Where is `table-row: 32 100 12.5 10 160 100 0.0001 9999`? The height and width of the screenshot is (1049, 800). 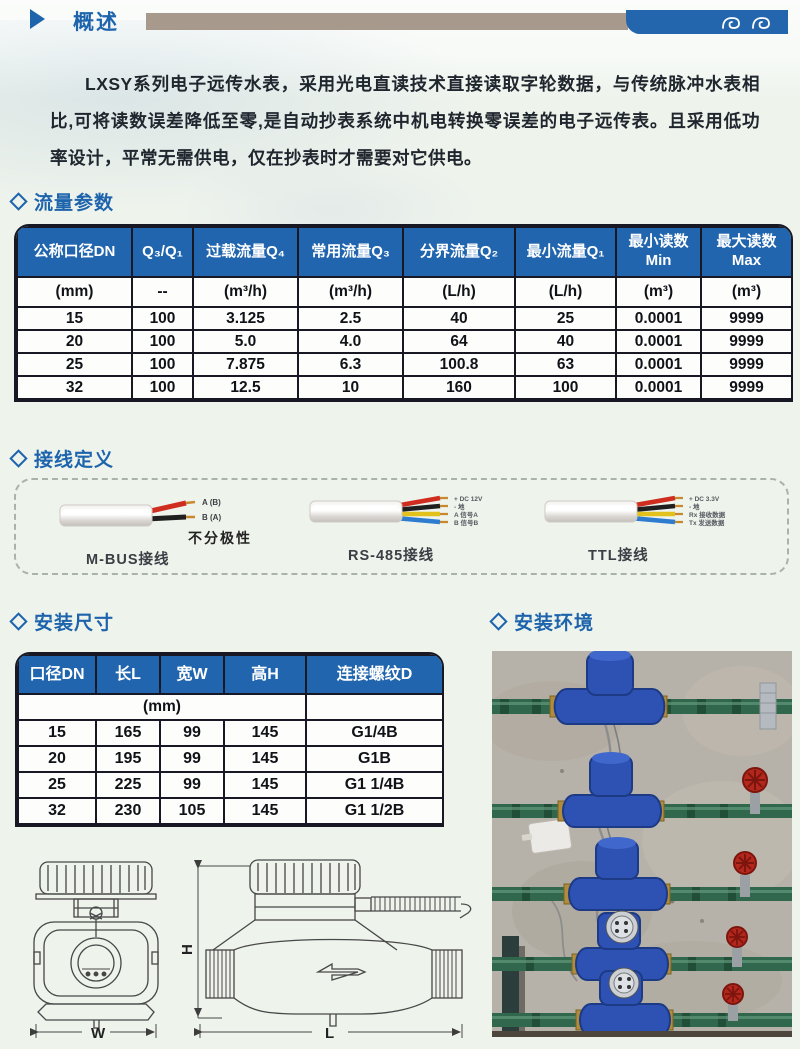 table-row: 32 100 12.5 10 160 100 0.0001 9999 is located at coordinates (403, 387).